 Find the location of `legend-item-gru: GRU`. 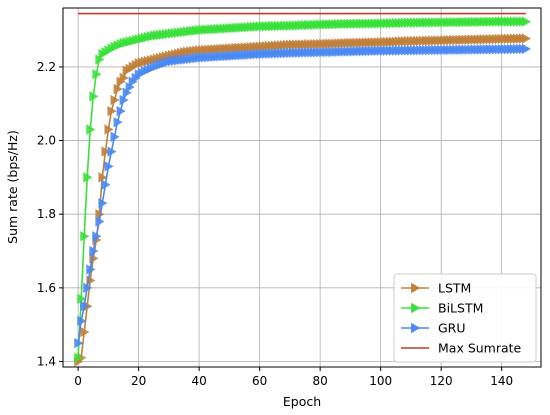

legend-item-gru: GRU is located at coordinates (433, 328).